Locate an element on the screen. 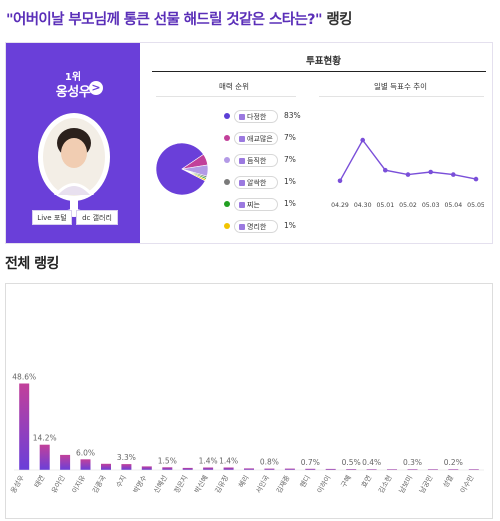  legend-label-pill: 명리한 is located at coordinates (256, 226).